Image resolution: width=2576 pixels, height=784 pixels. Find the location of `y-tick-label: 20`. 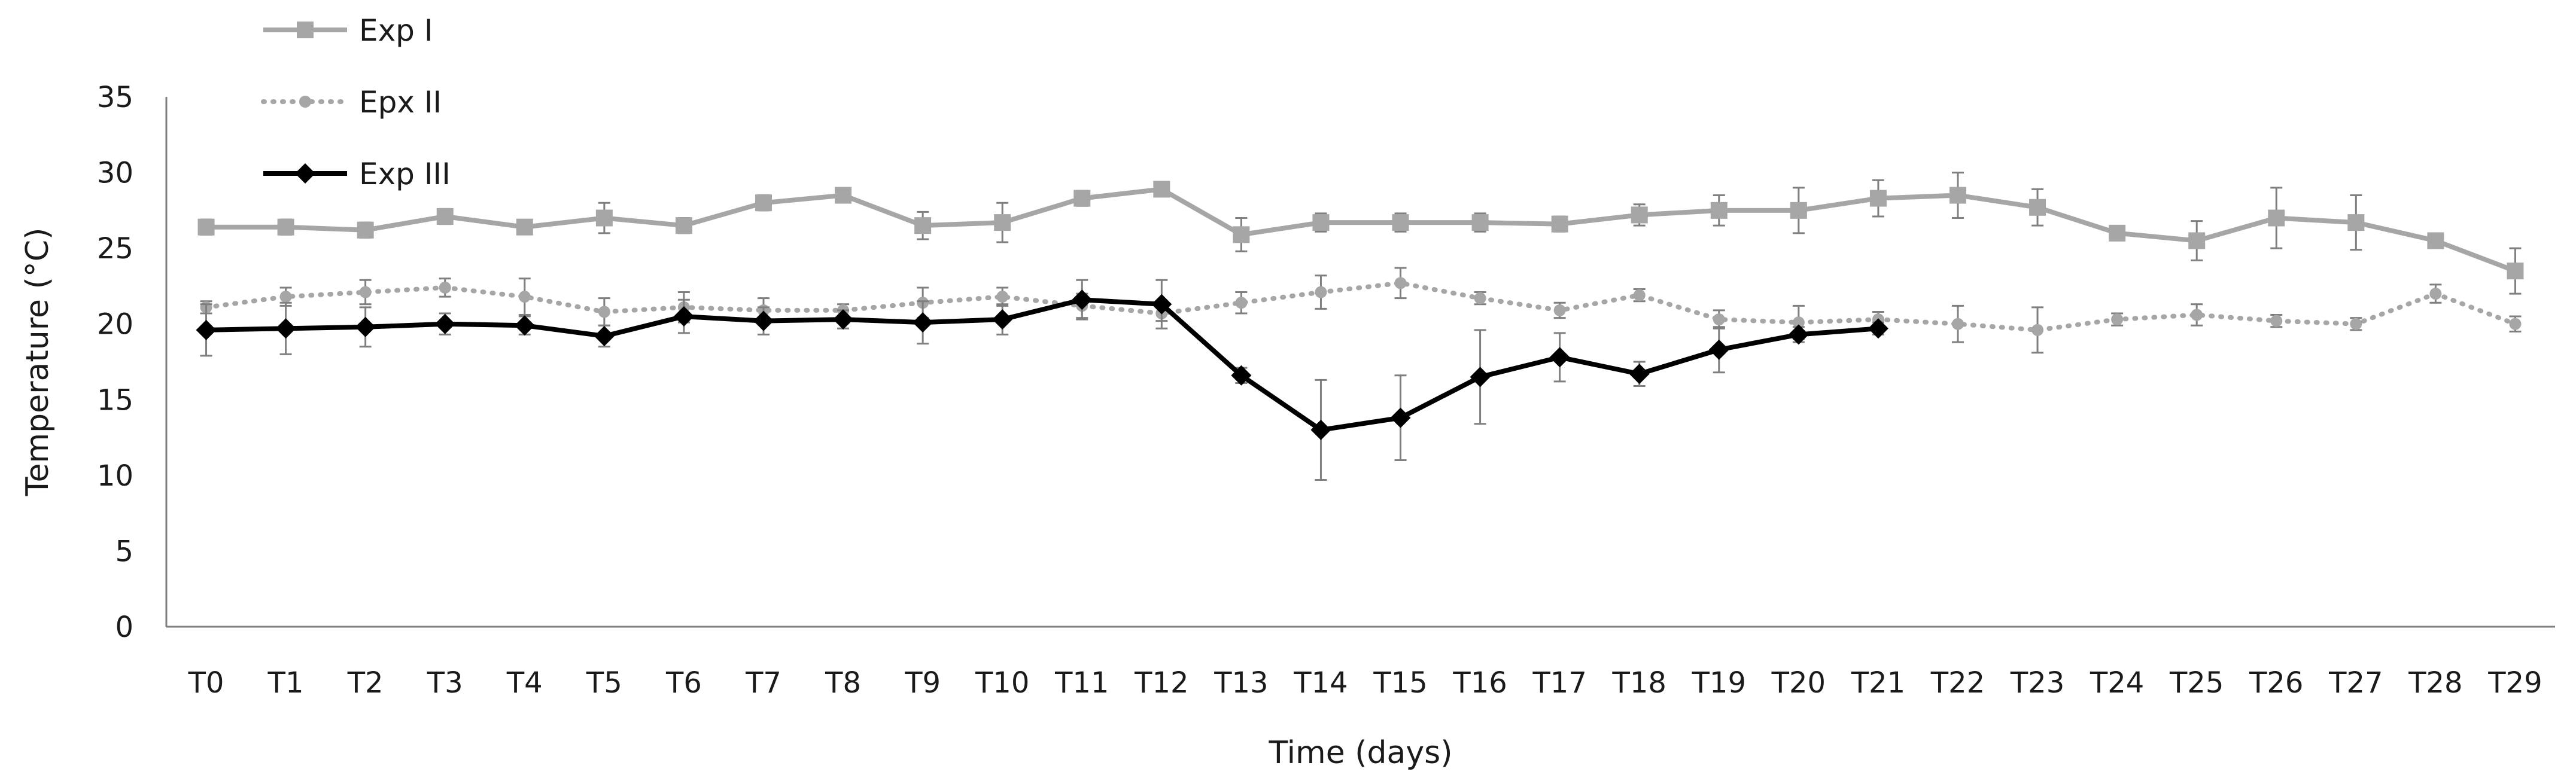

y-tick-label: 20 is located at coordinates (115, 324).